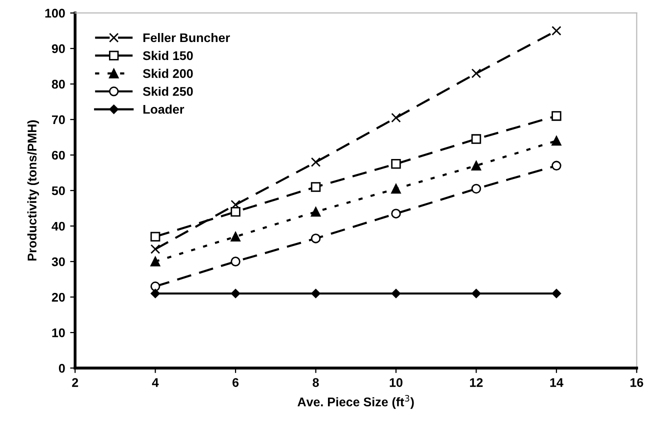  Describe the element at coordinates (55, 13) in the screenshot. I see `y-tick-label: 100` at that location.